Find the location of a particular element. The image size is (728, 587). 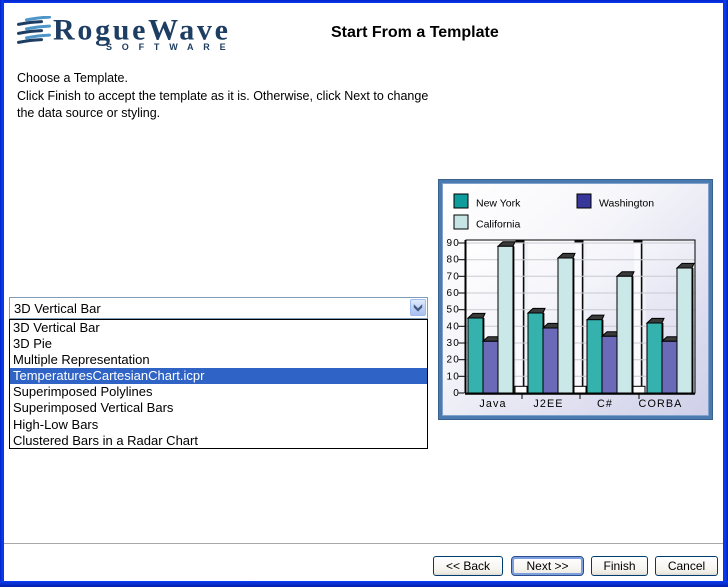

svg-text: 60 is located at coordinates (453, 293).